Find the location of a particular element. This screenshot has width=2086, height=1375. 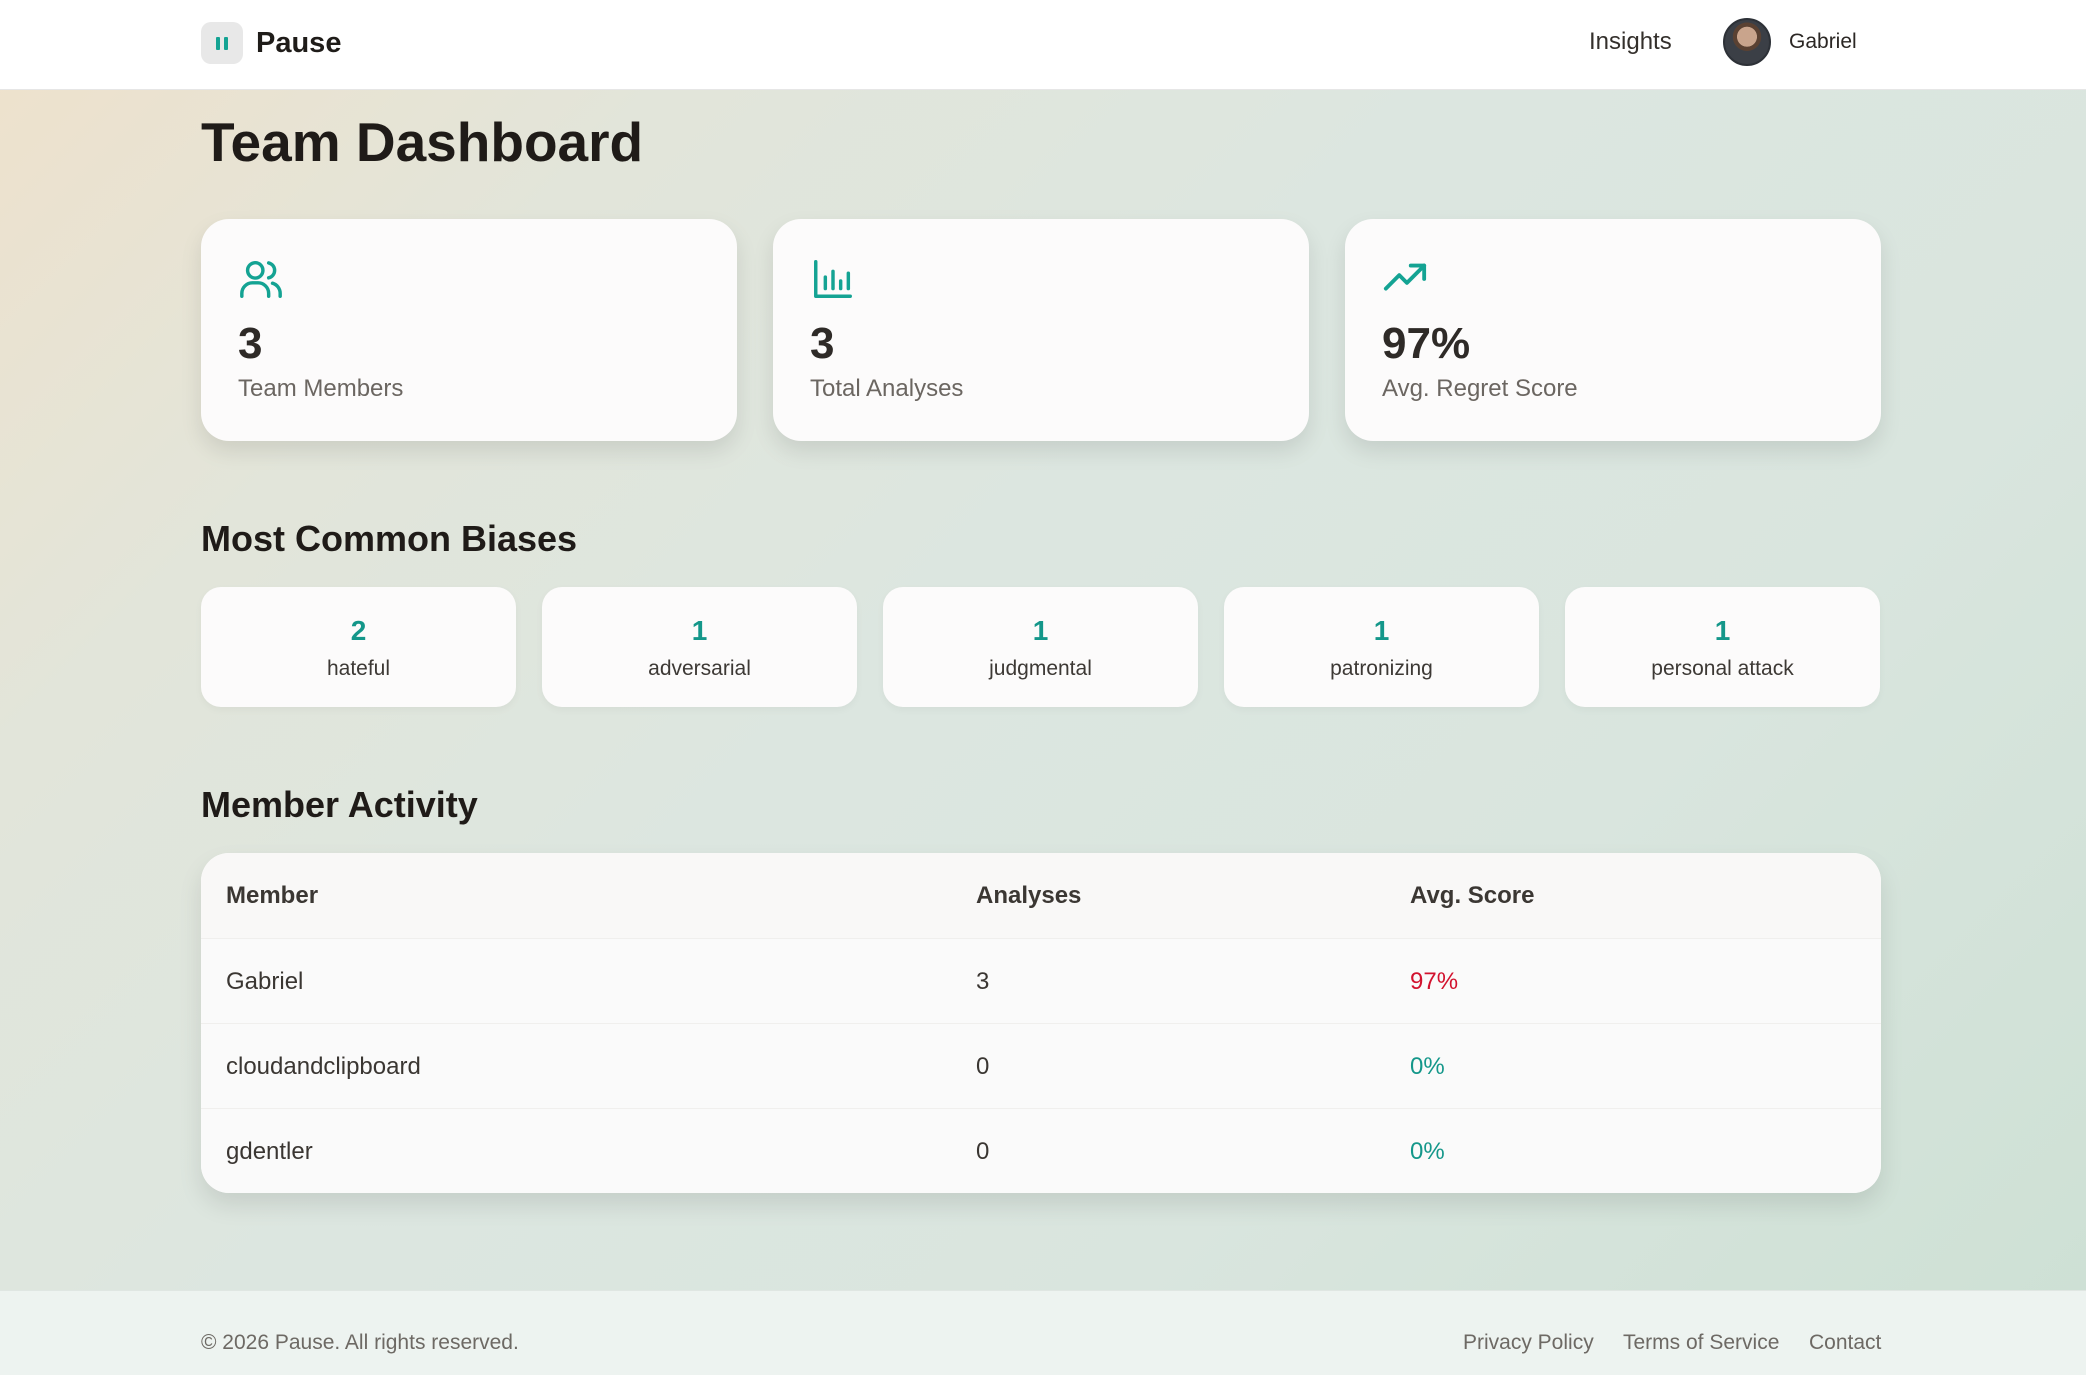

stat-card-avg-regret-score: 97% Avg. Regret Score is located at coordinates (1613, 330).